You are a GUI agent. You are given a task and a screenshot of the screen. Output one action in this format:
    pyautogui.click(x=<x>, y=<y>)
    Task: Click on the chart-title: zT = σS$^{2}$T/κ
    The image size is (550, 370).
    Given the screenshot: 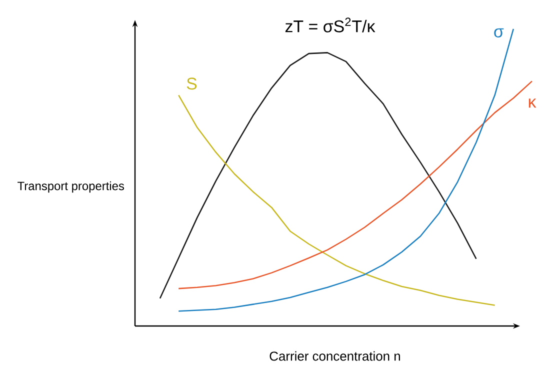 What is the action you would take?
    pyautogui.click(x=330, y=25)
    